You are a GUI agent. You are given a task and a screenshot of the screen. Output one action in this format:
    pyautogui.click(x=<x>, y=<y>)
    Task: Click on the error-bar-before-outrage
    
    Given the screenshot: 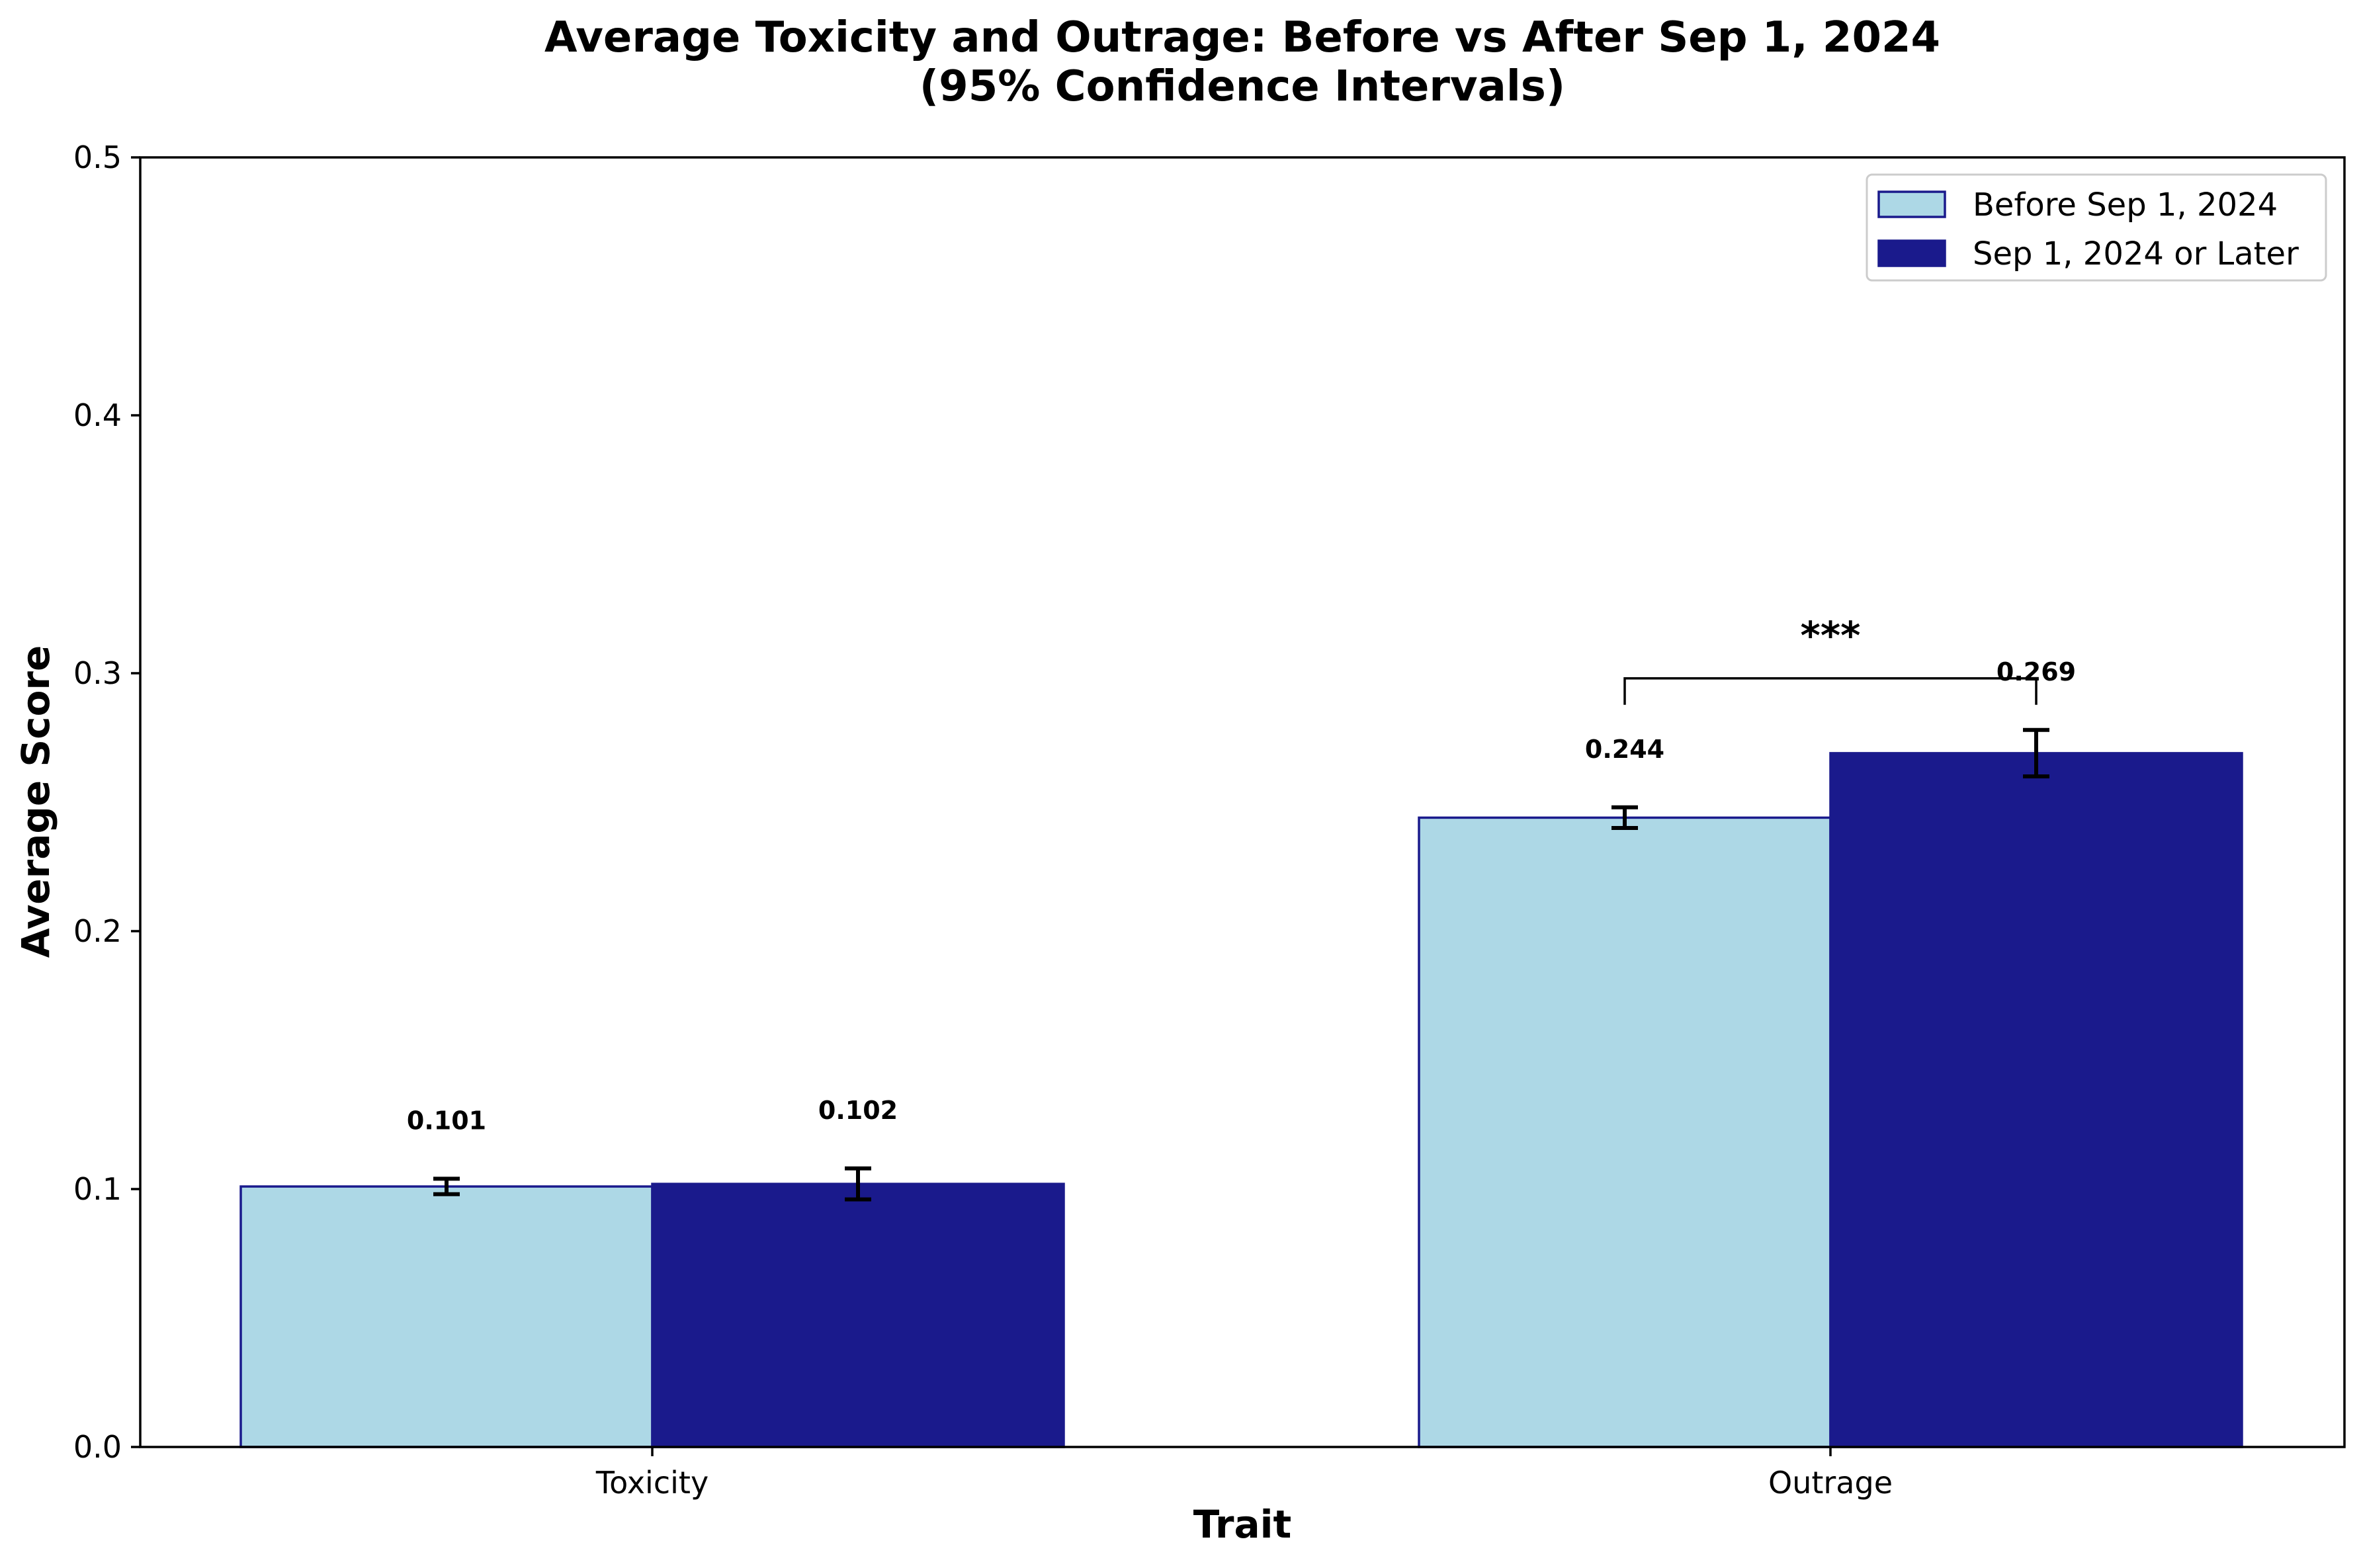 What is the action you would take?
    pyautogui.click(x=1624, y=817)
    